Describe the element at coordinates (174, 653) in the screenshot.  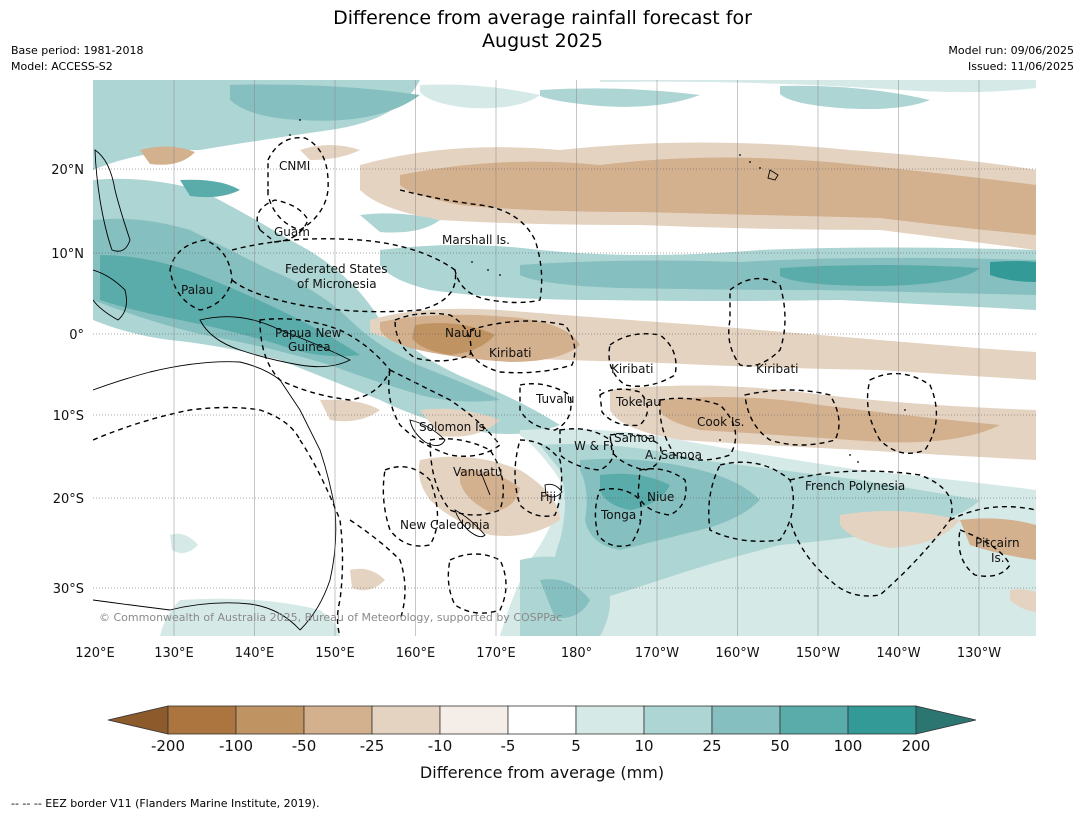
I see `lon-tick: 130°E` at that location.